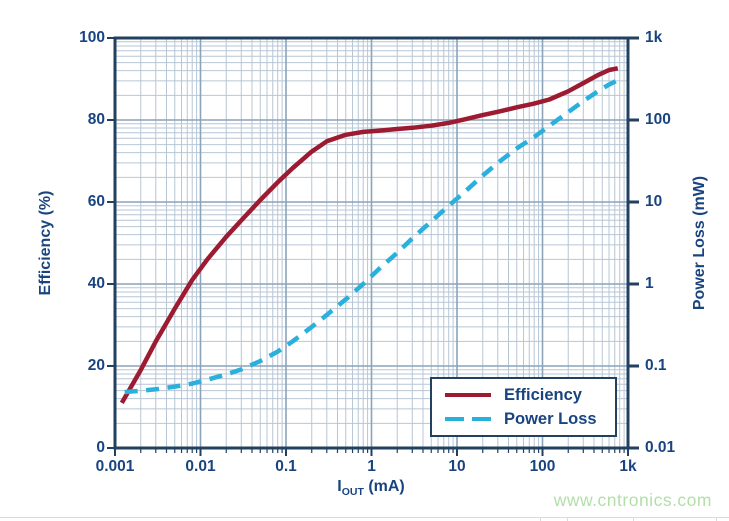 The width and height of the screenshot is (729, 521). Describe the element at coordinates (658, 119) in the screenshot. I see `y-right-tick-label: 100` at that location.